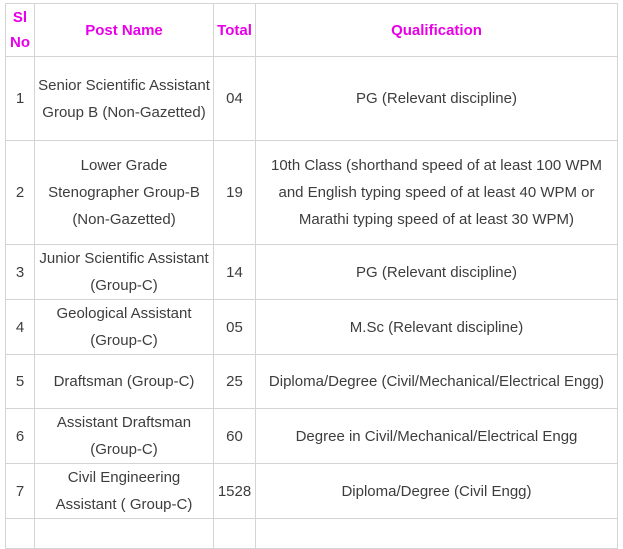 This screenshot has height=549, width=623. Describe the element at coordinates (234, 491) in the screenshot. I see `cell-total: 1528` at that location.